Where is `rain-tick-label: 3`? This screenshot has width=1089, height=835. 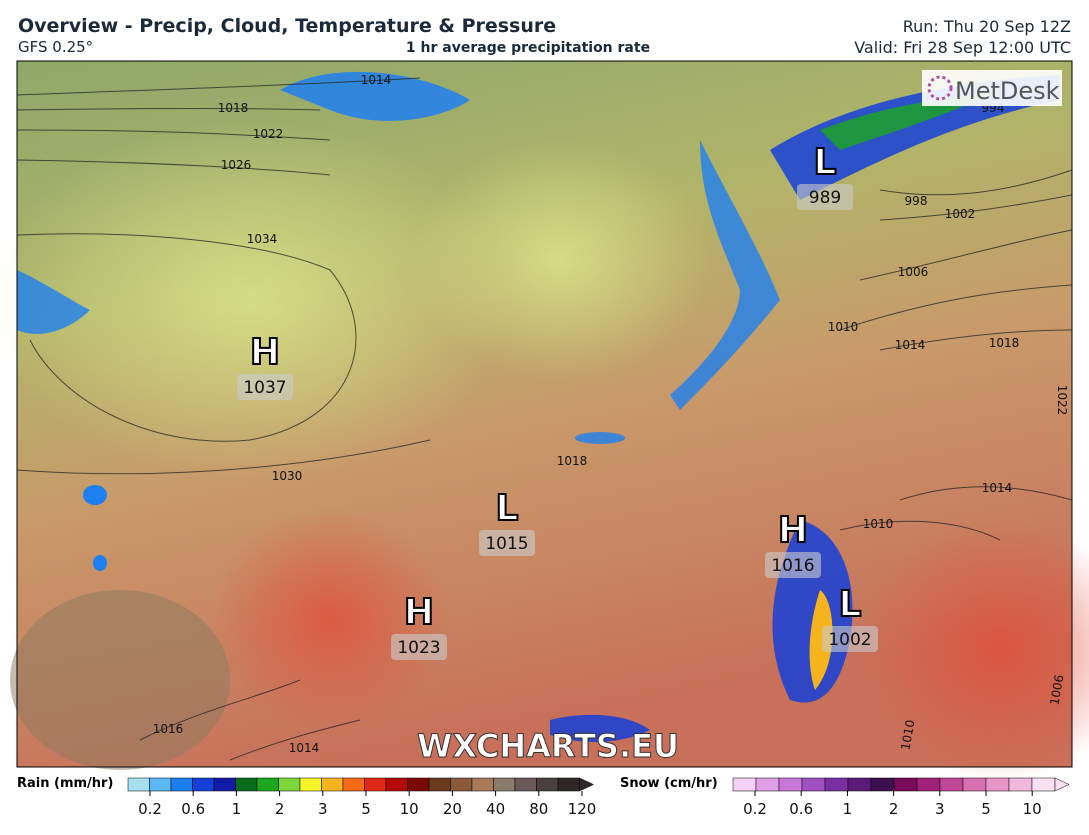 rain-tick-label: 3 is located at coordinates (323, 809).